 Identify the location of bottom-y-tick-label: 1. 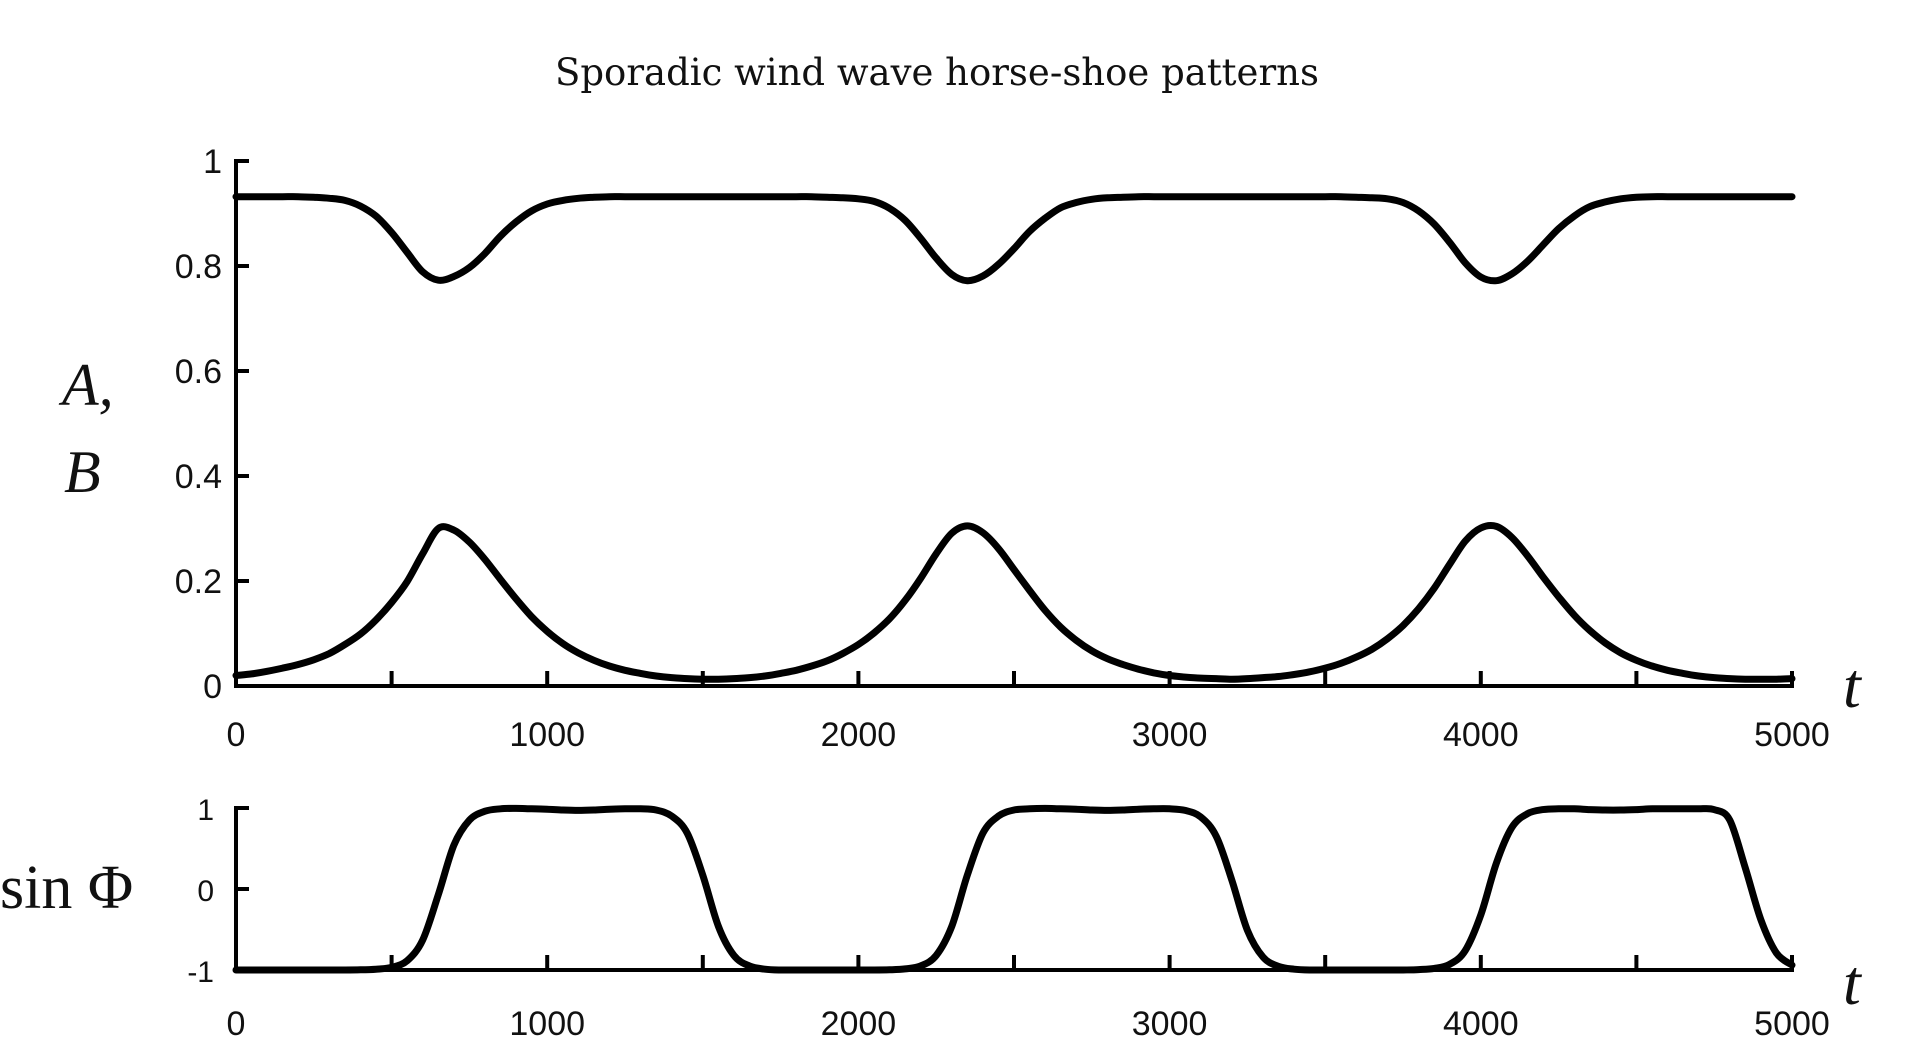
(205, 810).